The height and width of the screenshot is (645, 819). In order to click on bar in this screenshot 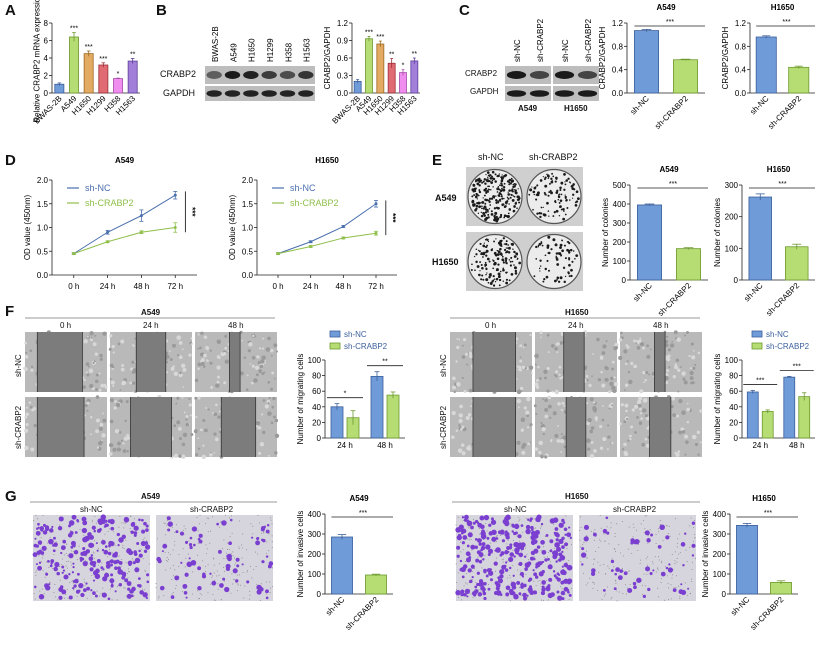, I will do `click(403, 83)`.